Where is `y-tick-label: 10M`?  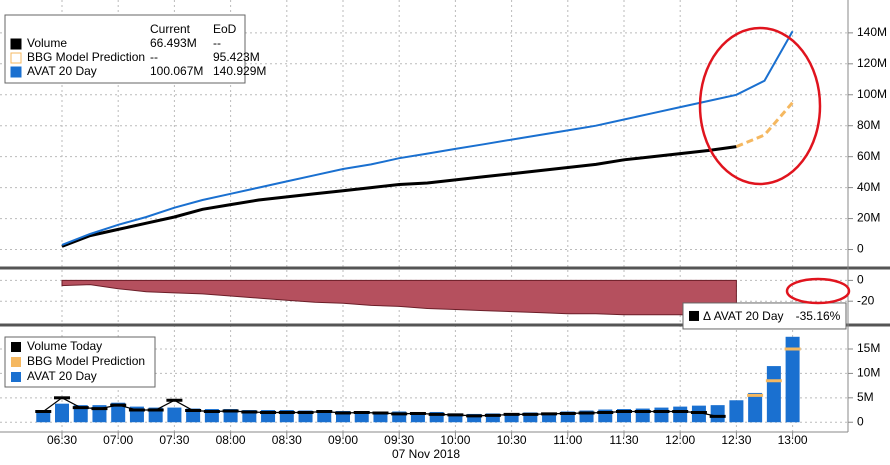
y-tick-label: 10M is located at coordinates (868, 373).